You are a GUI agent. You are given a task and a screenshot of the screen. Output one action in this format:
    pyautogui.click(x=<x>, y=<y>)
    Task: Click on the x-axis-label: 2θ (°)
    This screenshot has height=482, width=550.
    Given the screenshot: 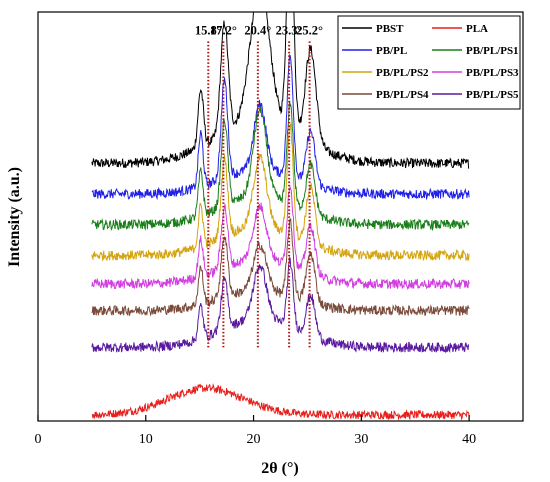 What is the action you would take?
    pyautogui.click(x=279, y=468)
    